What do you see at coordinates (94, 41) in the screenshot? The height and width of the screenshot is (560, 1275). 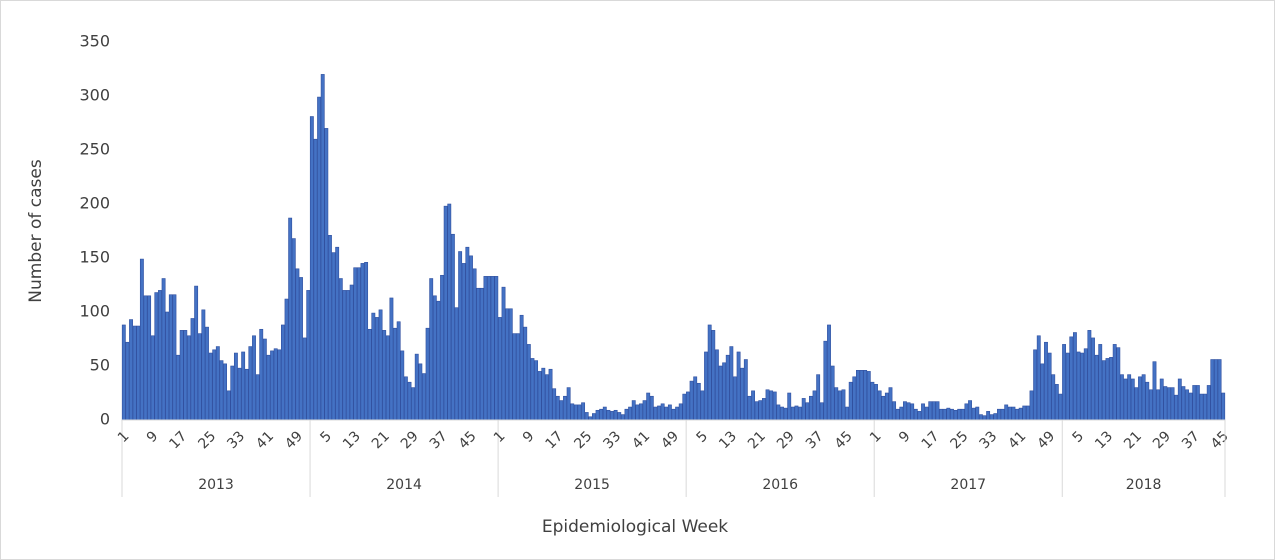 I see `y-tick-label: 350` at bounding box center [94, 41].